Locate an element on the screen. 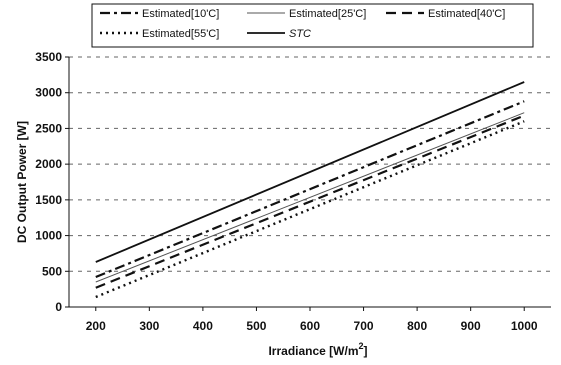 The image size is (561, 365). legend-item-estimated-10-c: Estimated[10'C] is located at coordinates (159, 14).